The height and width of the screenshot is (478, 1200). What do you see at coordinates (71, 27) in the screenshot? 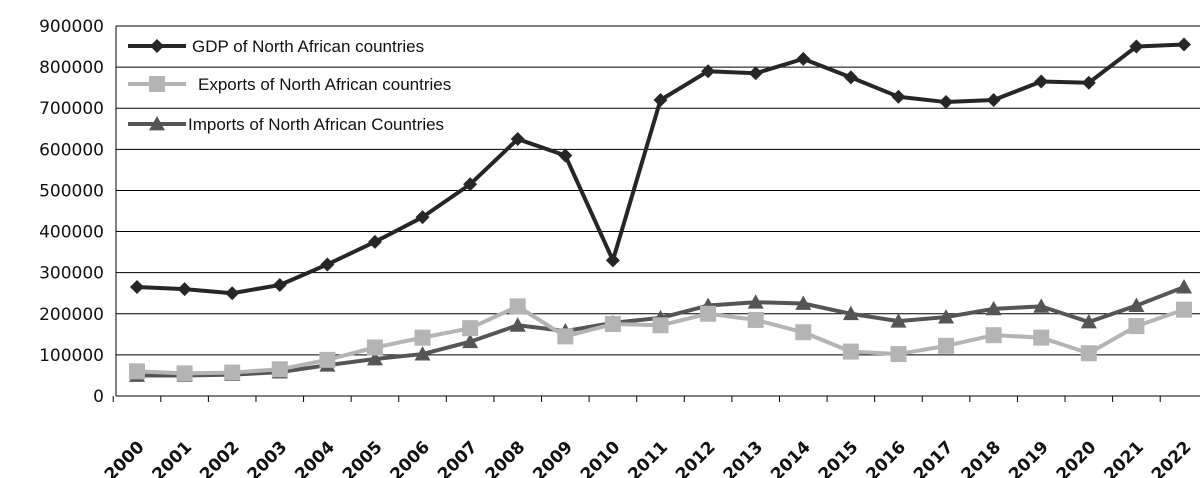
I see `y-tick-label: 900000` at bounding box center [71, 27].